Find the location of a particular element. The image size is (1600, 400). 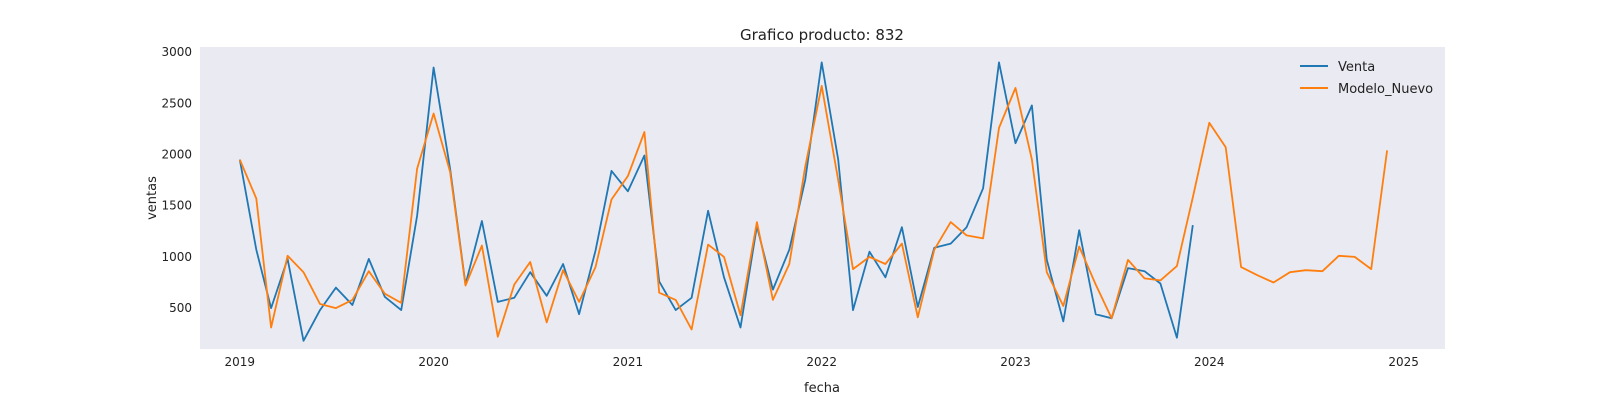

x-axis-title: fecha is located at coordinates (822, 388).